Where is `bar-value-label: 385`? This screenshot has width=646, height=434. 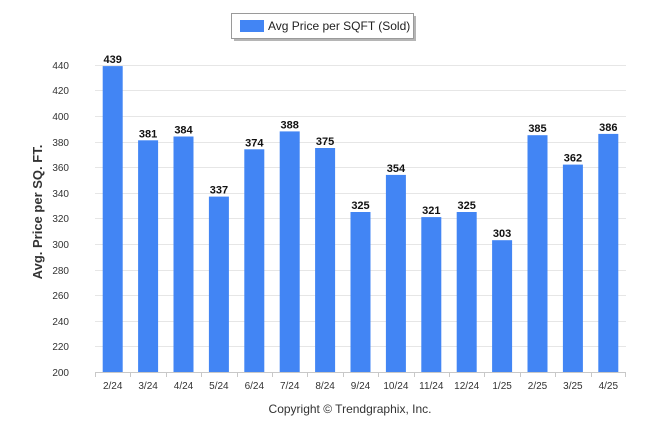
bar-value-label: 385 is located at coordinates (537, 129).